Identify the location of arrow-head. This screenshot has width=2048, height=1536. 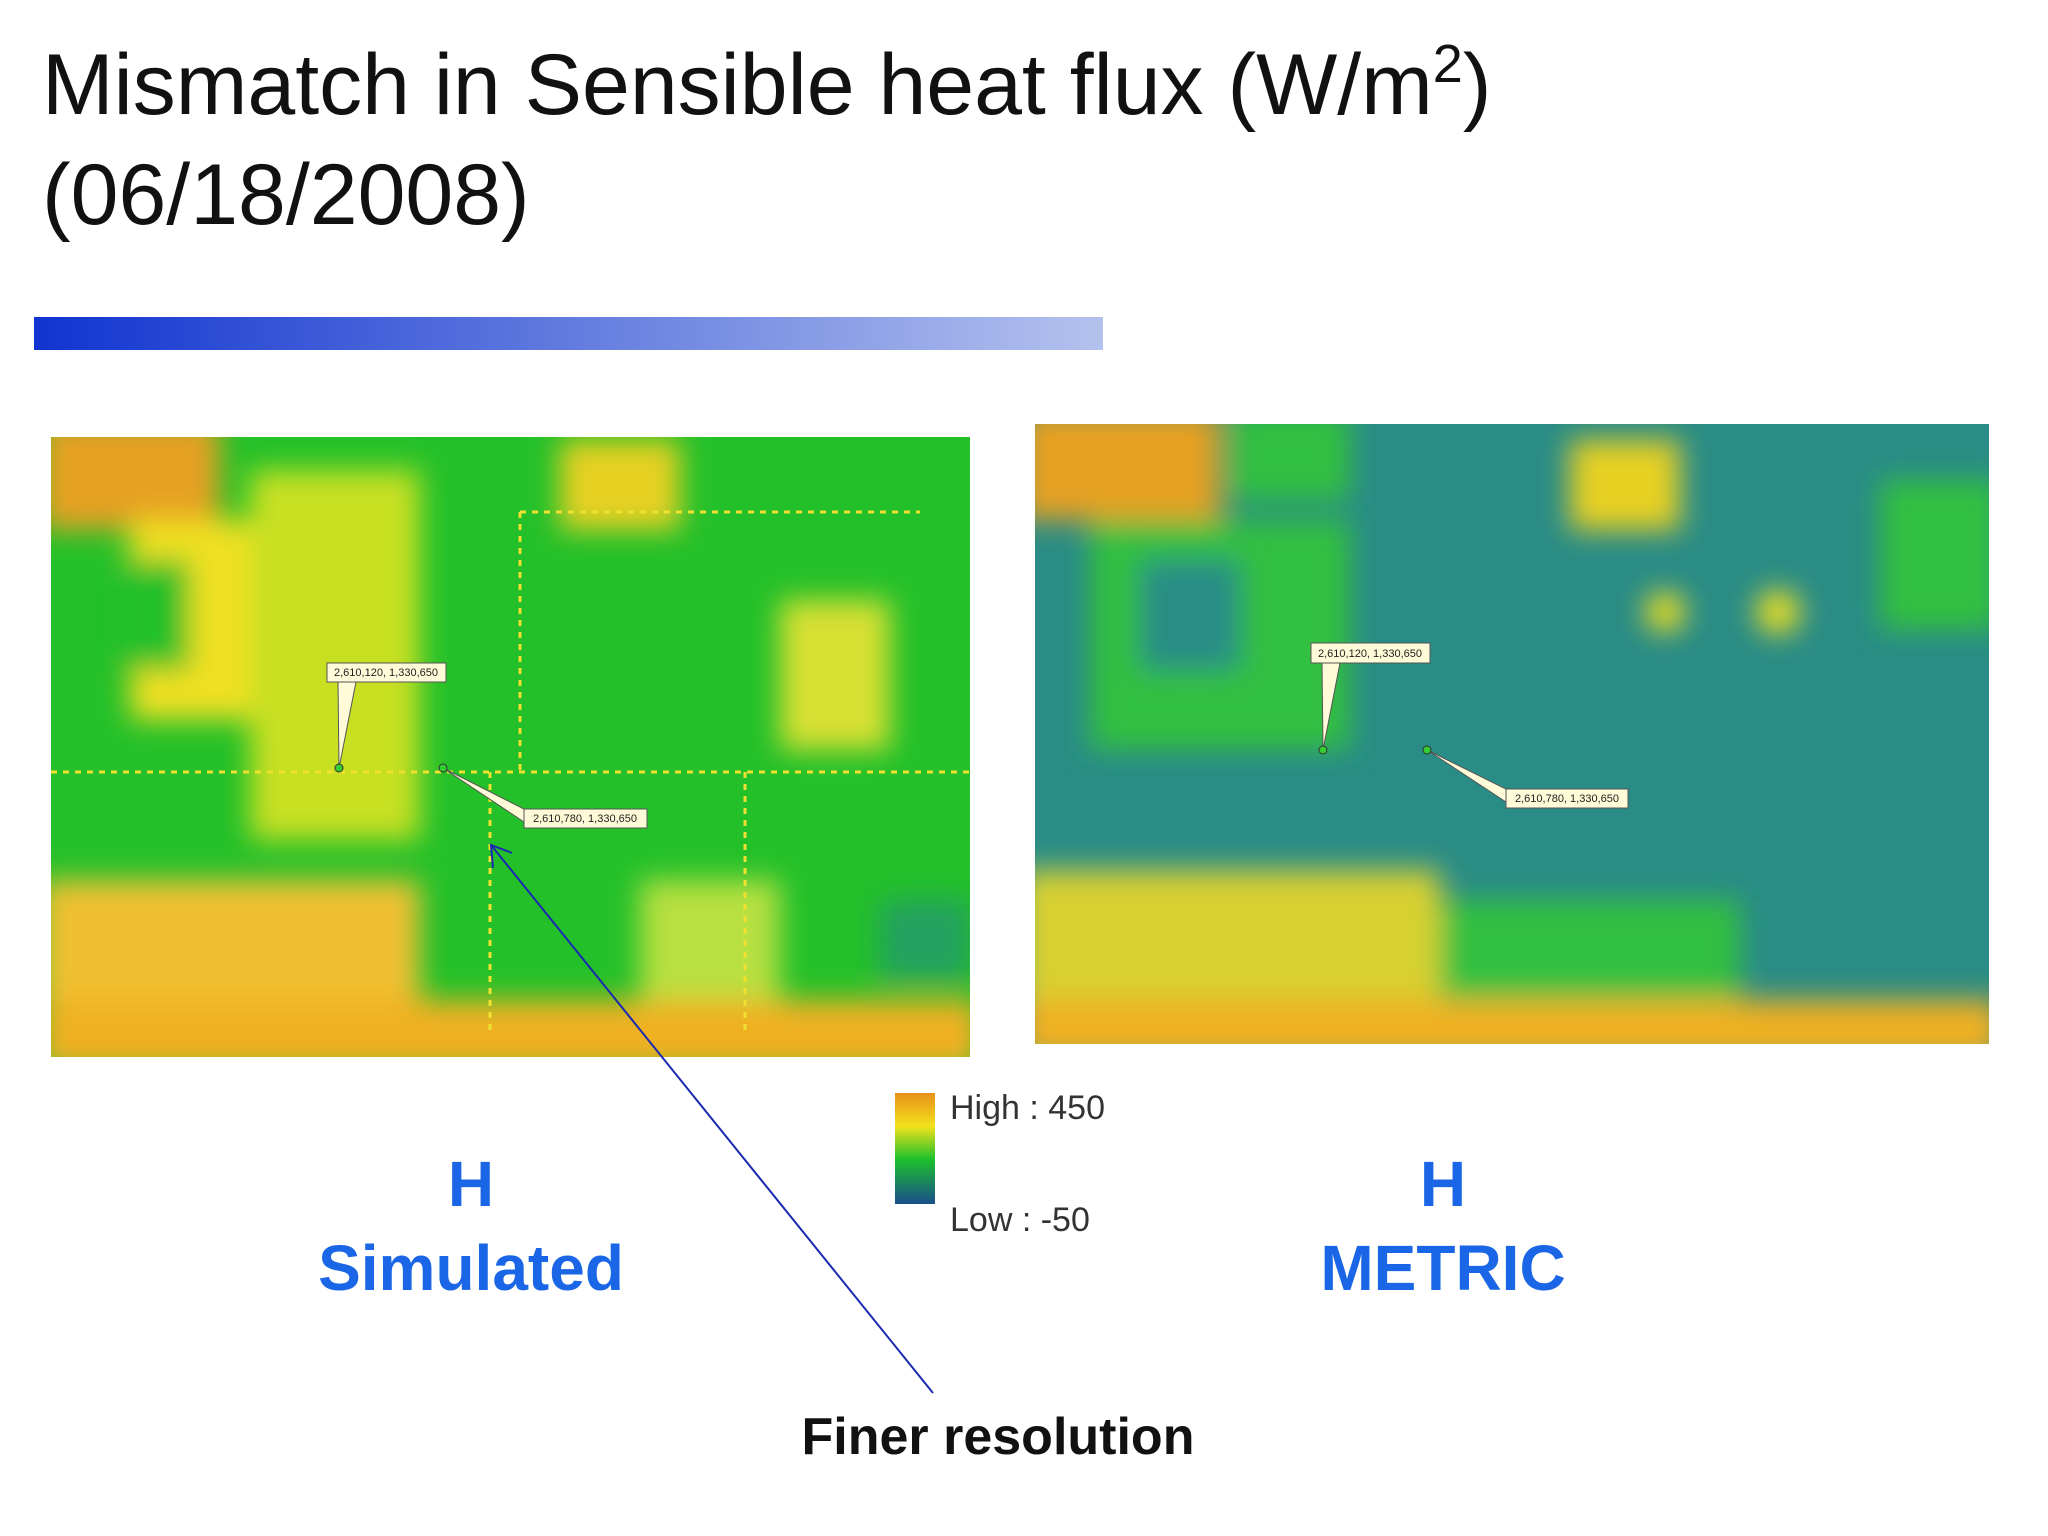
(501, 856).